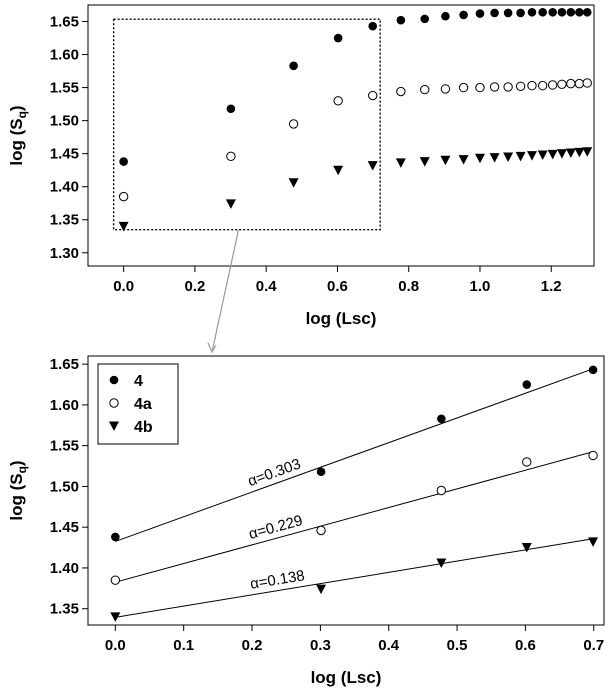 The image size is (610, 692). I want to click on legend-entry-4: 4, so click(138, 381).